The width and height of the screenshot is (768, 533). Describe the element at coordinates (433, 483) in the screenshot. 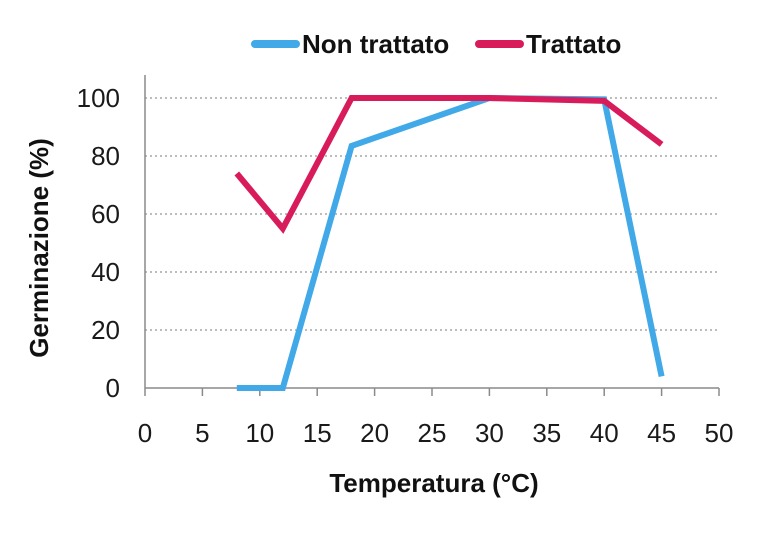

I see `x-axis-title: Temperatura (°C)` at that location.